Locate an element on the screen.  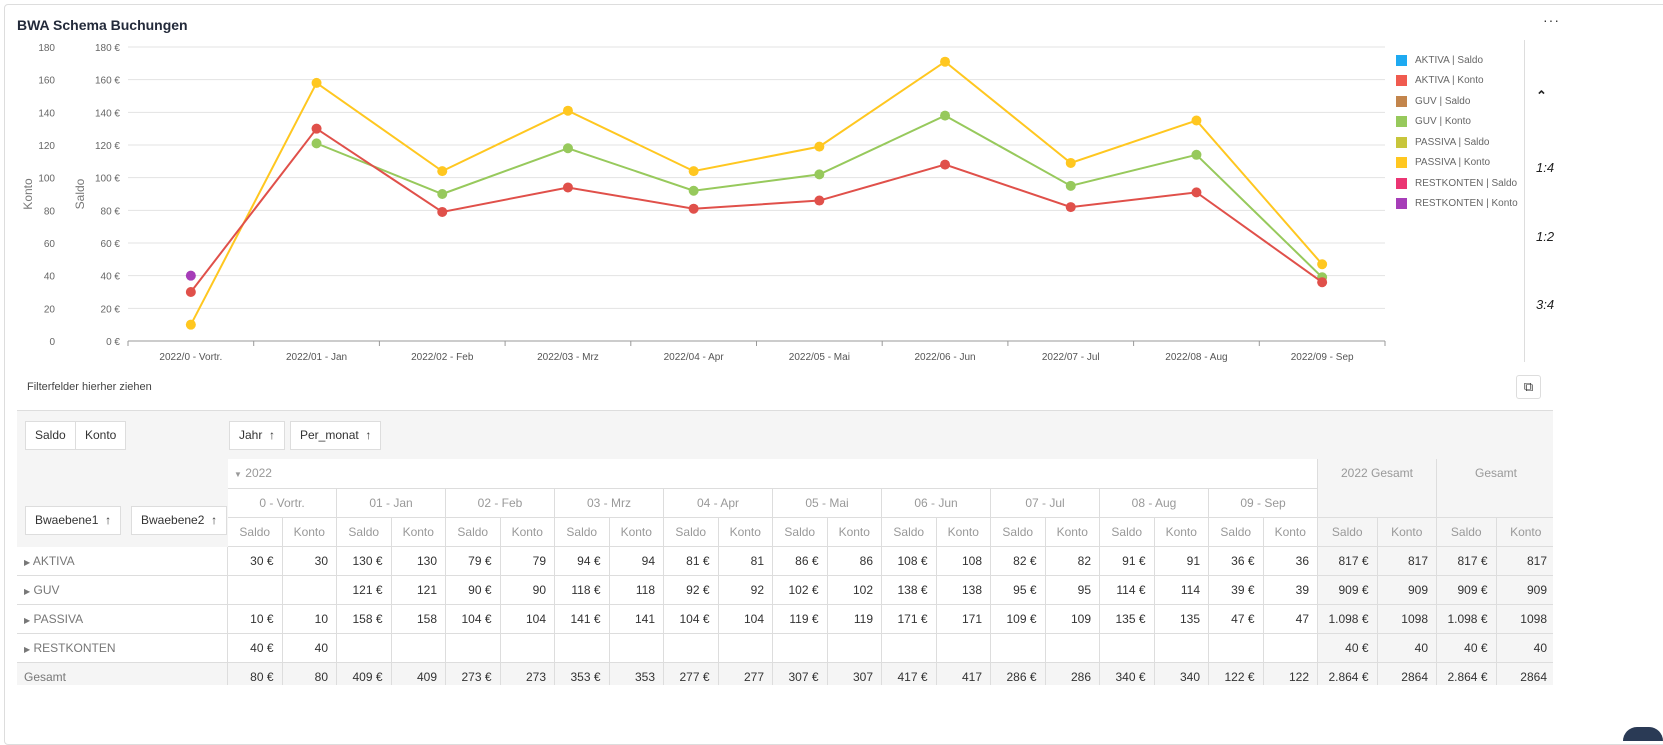
legend-item: RESTKONTEN | Konto is located at coordinates (1457, 204).